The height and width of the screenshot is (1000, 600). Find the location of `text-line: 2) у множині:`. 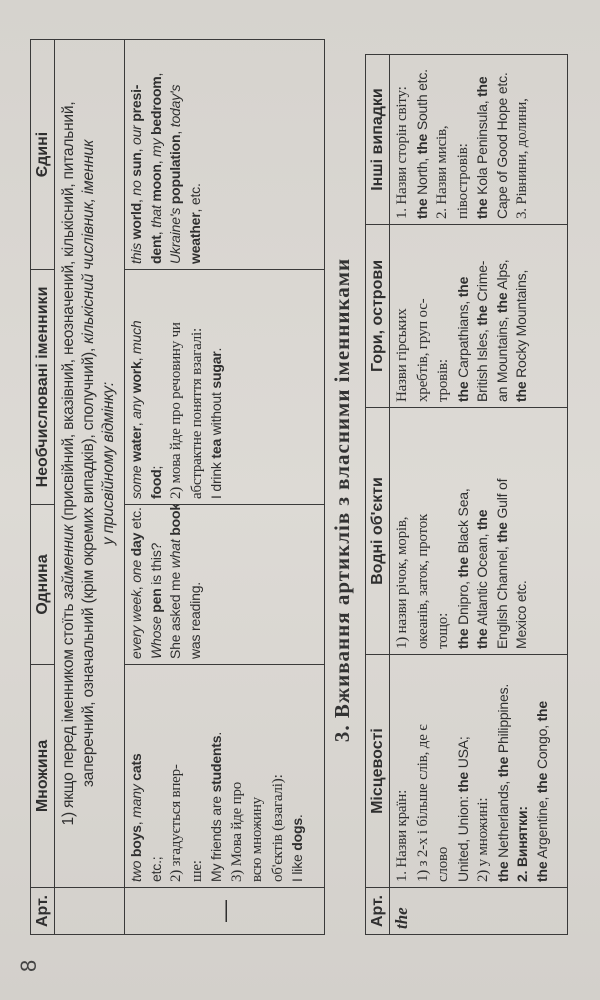

text-line: 2) у множині: is located at coordinates (483, 771).